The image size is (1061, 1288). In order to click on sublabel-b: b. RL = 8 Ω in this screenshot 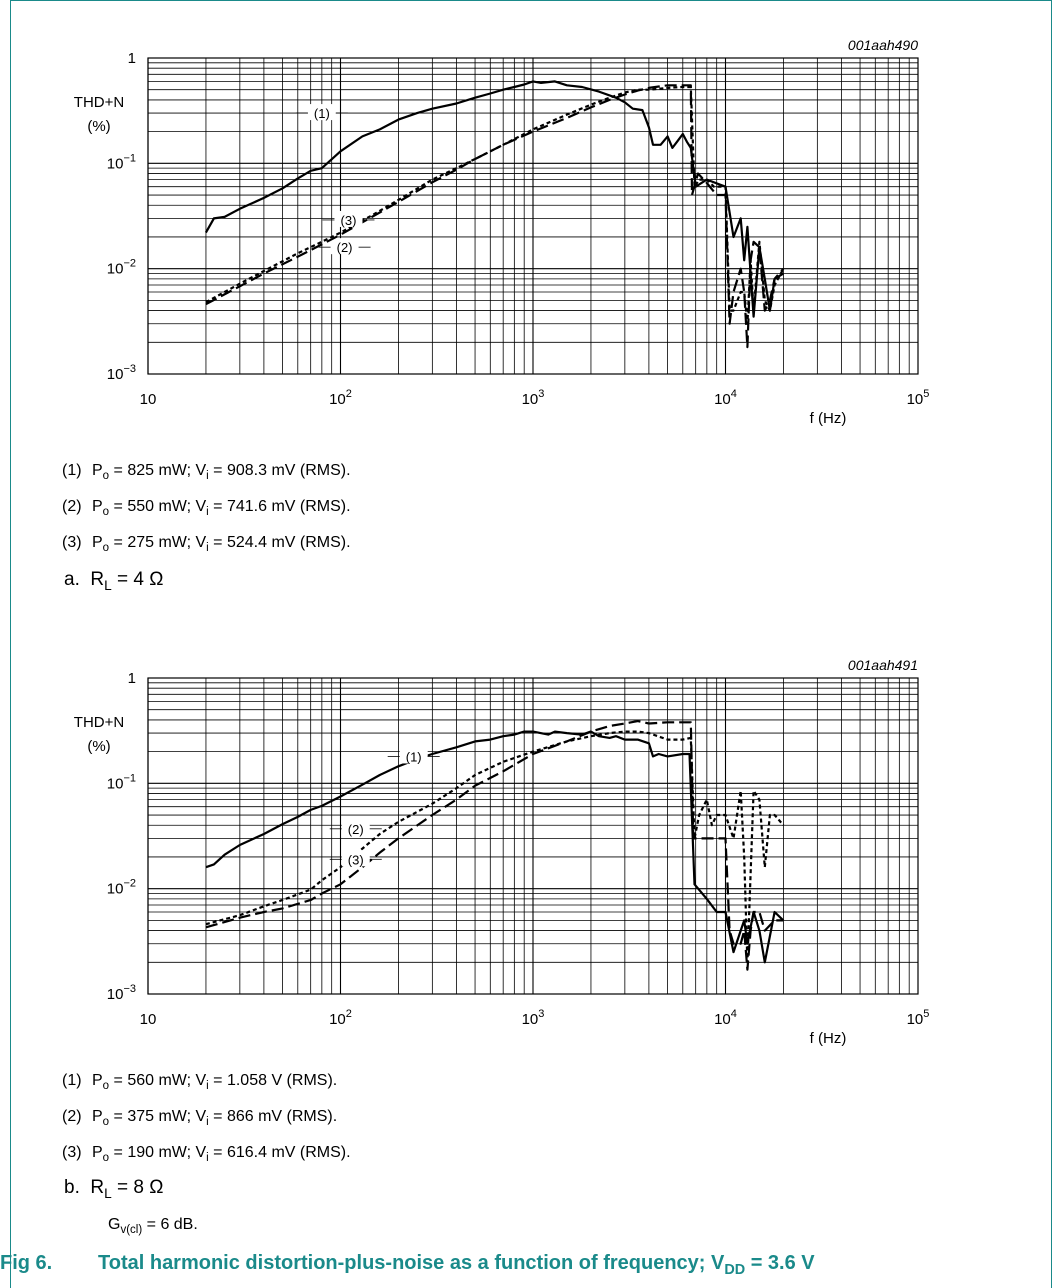, I will do `click(114, 1189)`.